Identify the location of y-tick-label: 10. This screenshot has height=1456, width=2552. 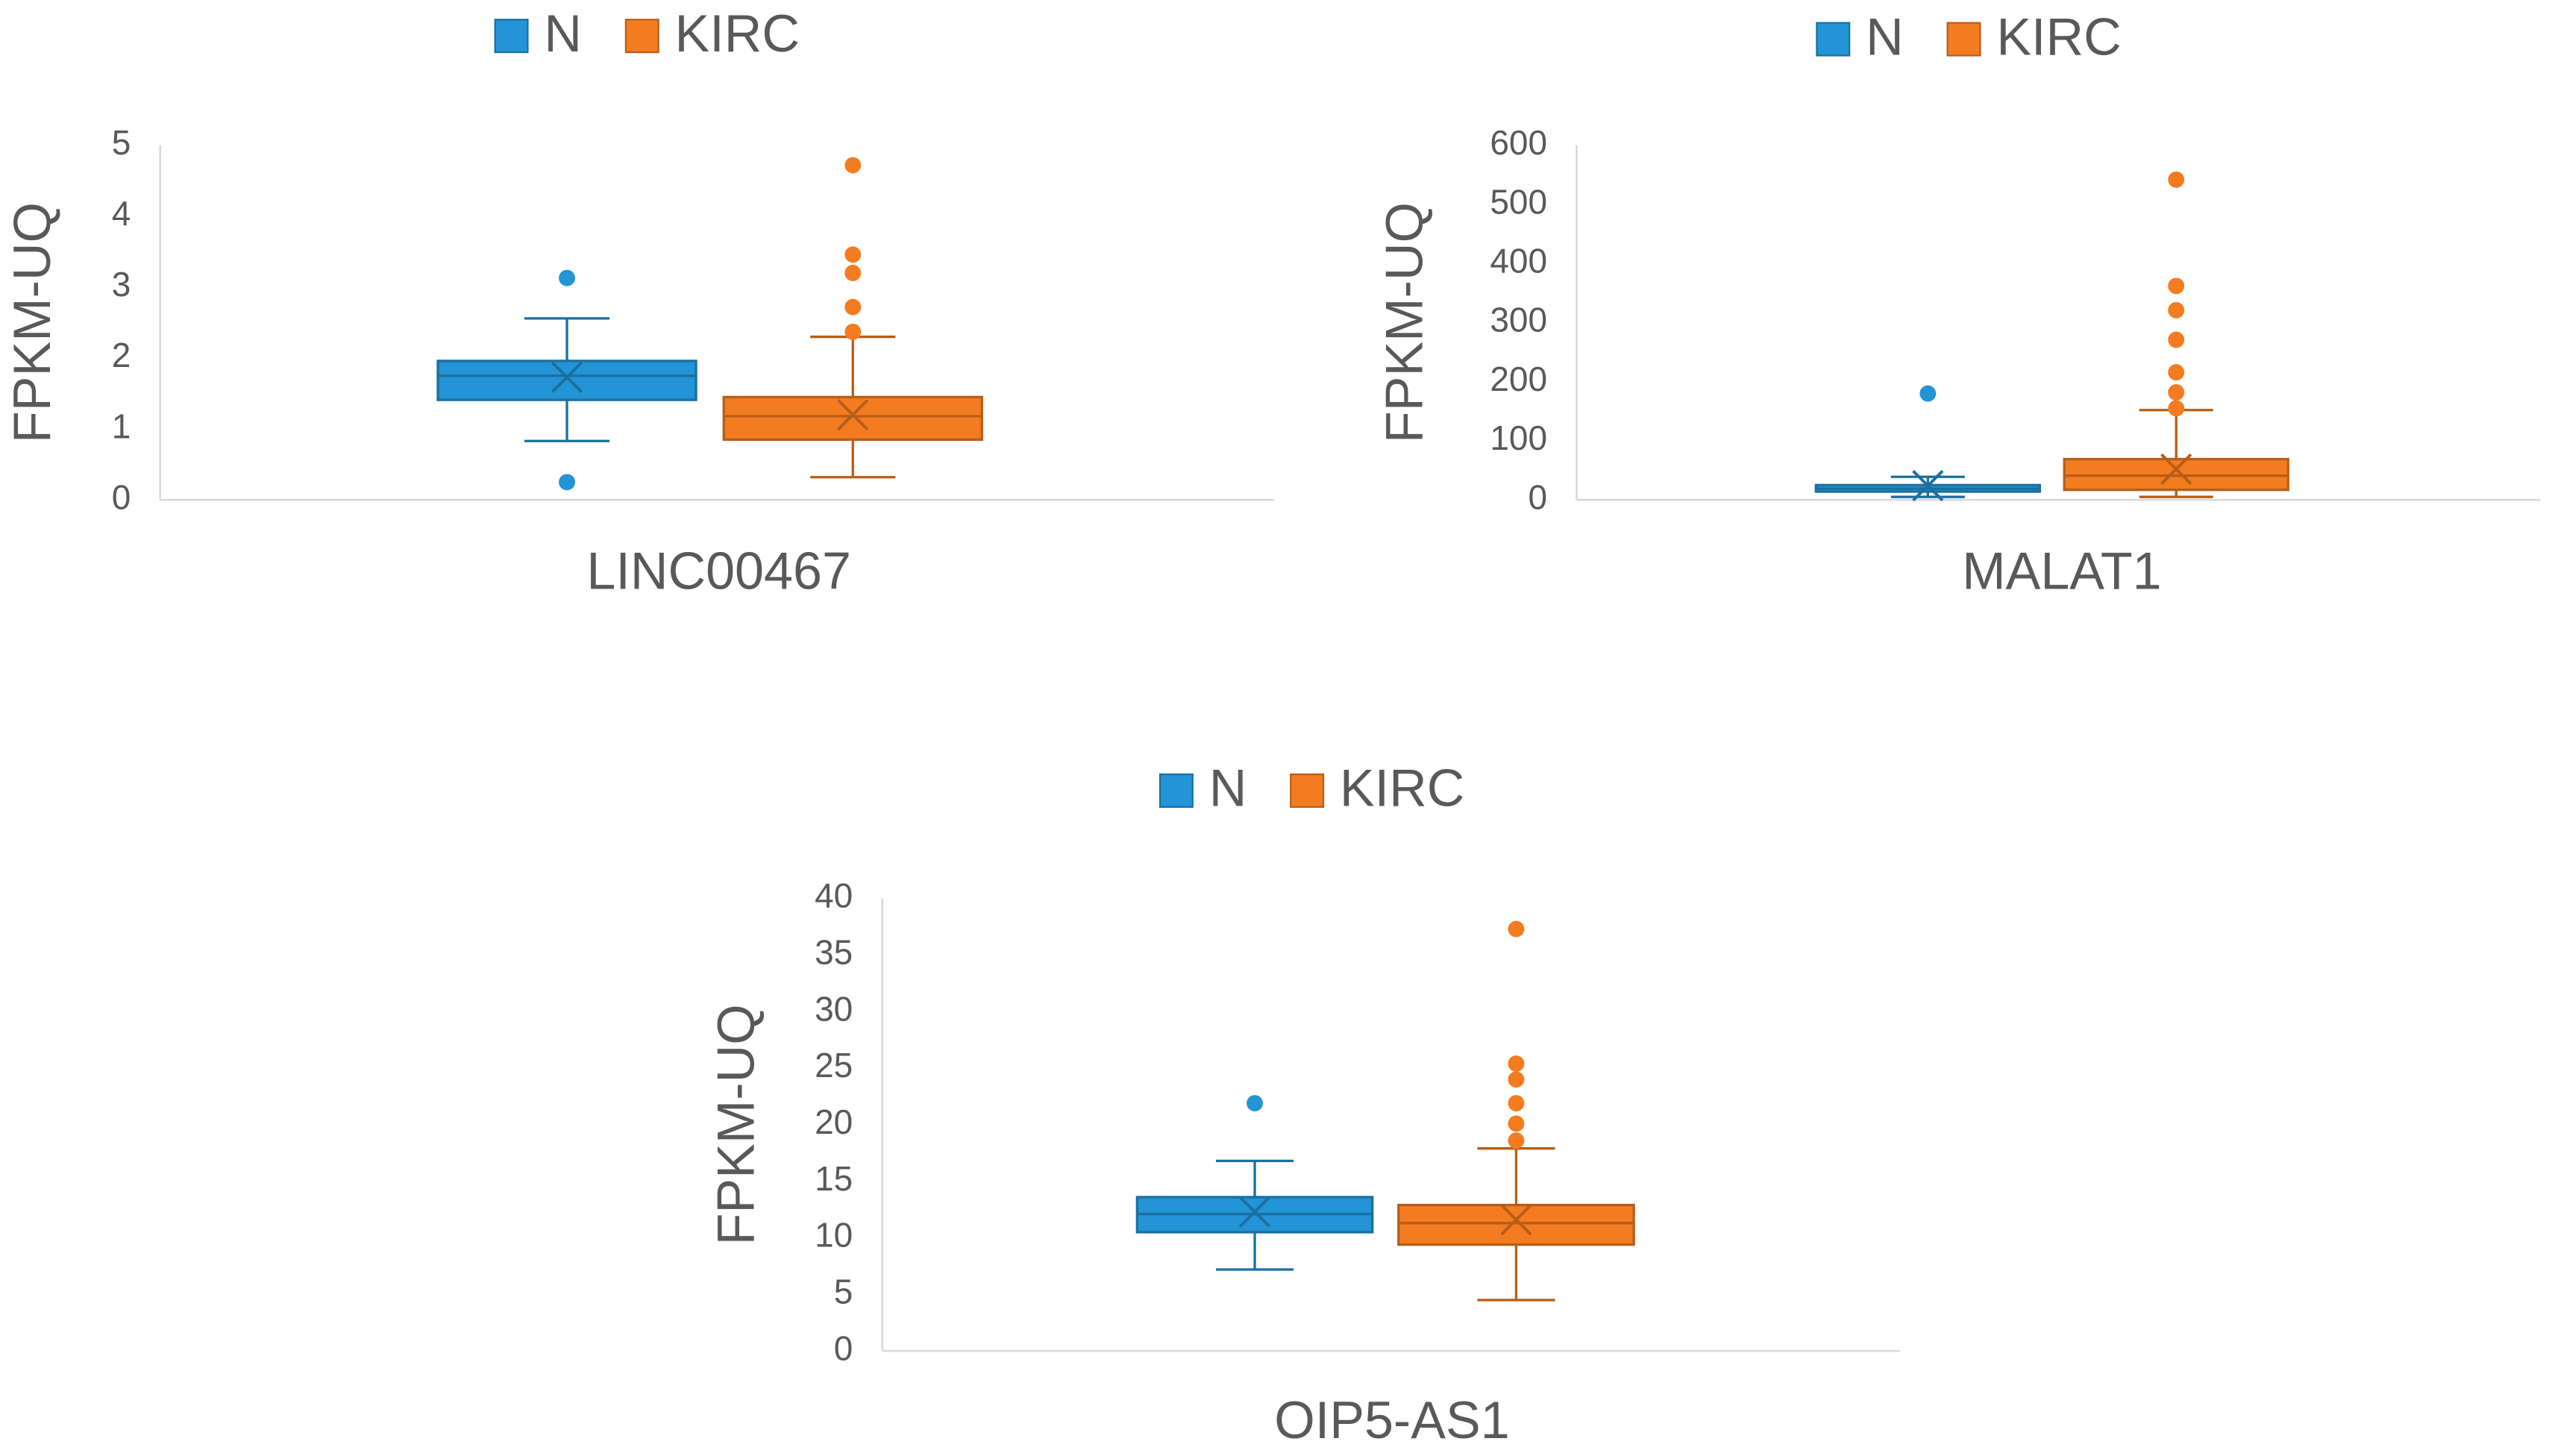
(834, 1235).